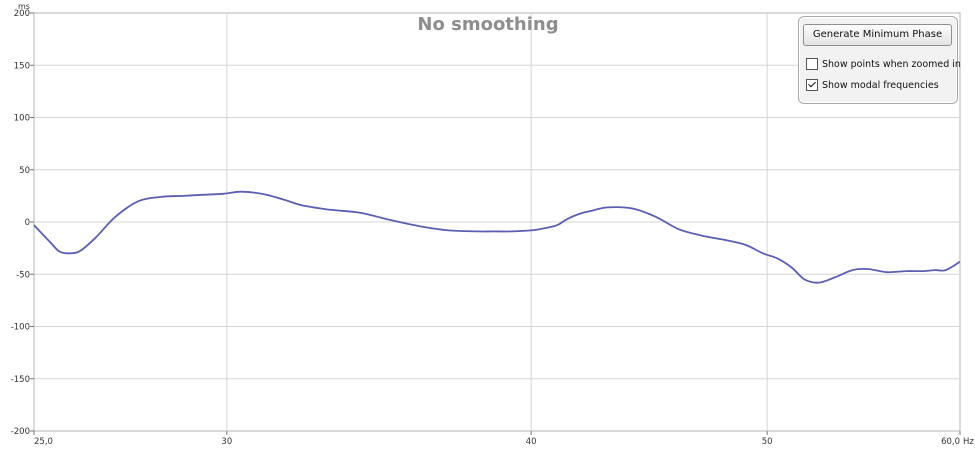 The height and width of the screenshot is (454, 975). What do you see at coordinates (23, 275) in the screenshot?
I see `y-tick-label: -50` at bounding box center [23, 275].